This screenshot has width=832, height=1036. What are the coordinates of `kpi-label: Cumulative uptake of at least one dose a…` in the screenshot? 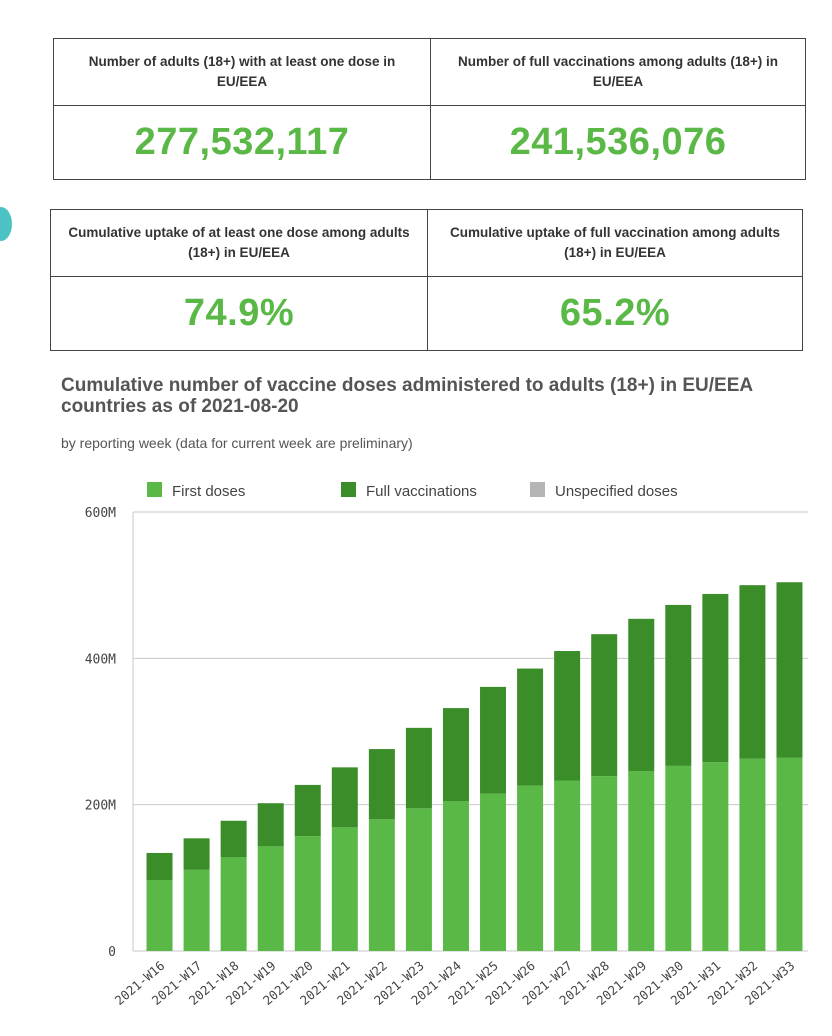 It's located at (239, 243).